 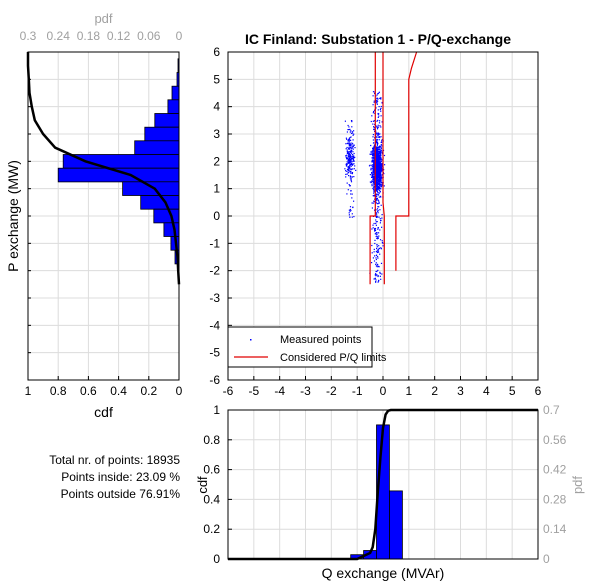 I want to click on cdf-tick-label: 0.6, so click(x=211, y=470).